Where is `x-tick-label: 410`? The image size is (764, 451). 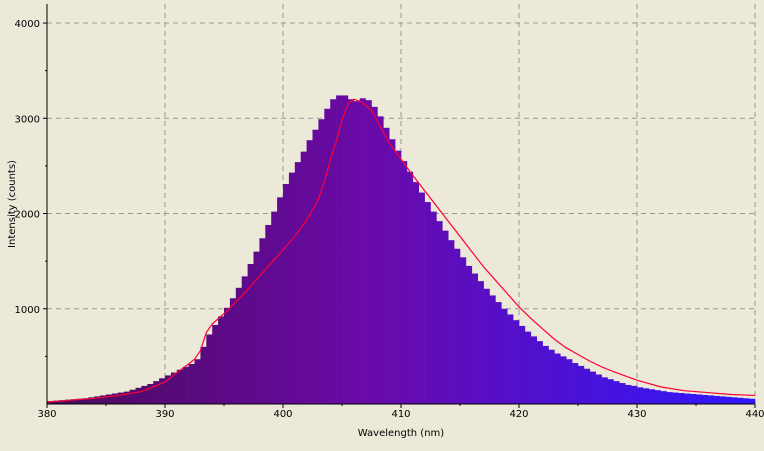
x-tick-label: 410 is located at coordinates (400, 414).